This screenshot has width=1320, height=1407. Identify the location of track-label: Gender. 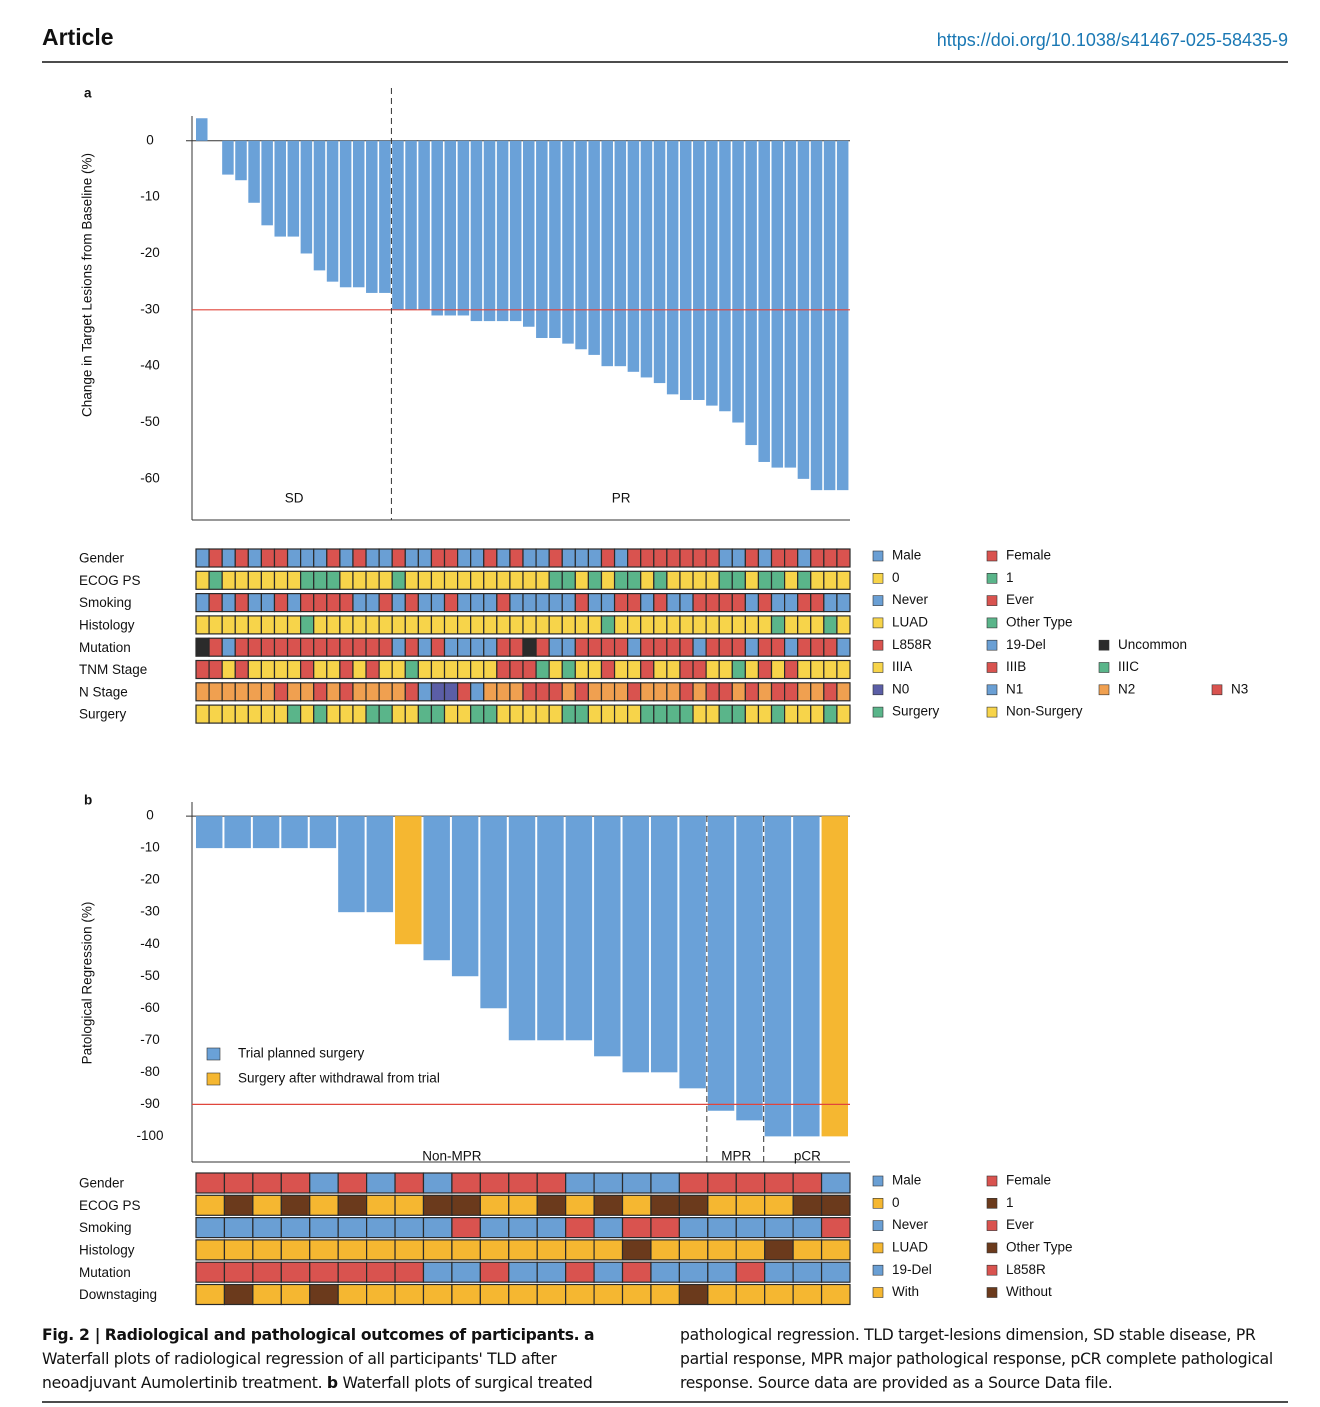
(102, 1183).